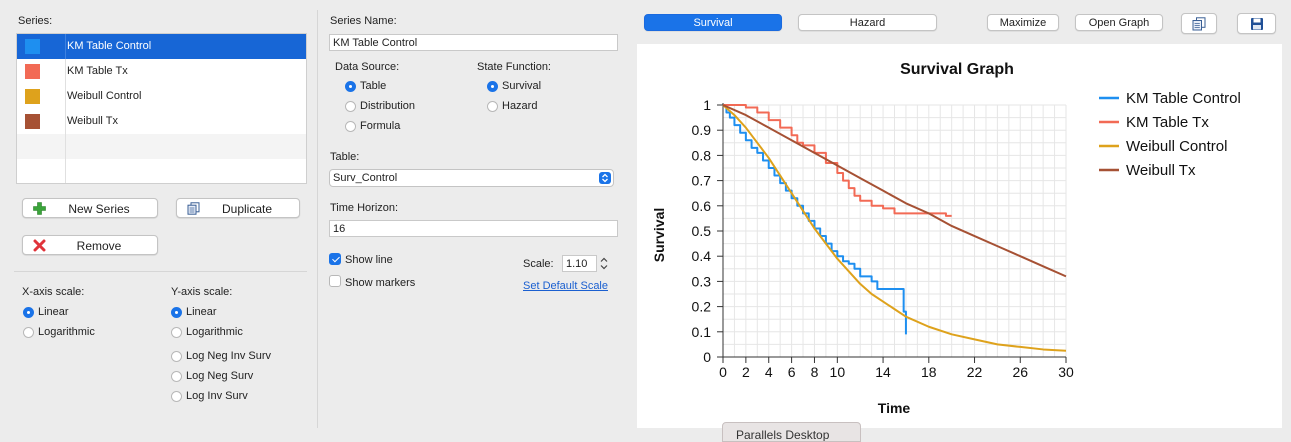 The image size is (1291, 442). I want to click on x-tick-label: 8, so click(815, 372).